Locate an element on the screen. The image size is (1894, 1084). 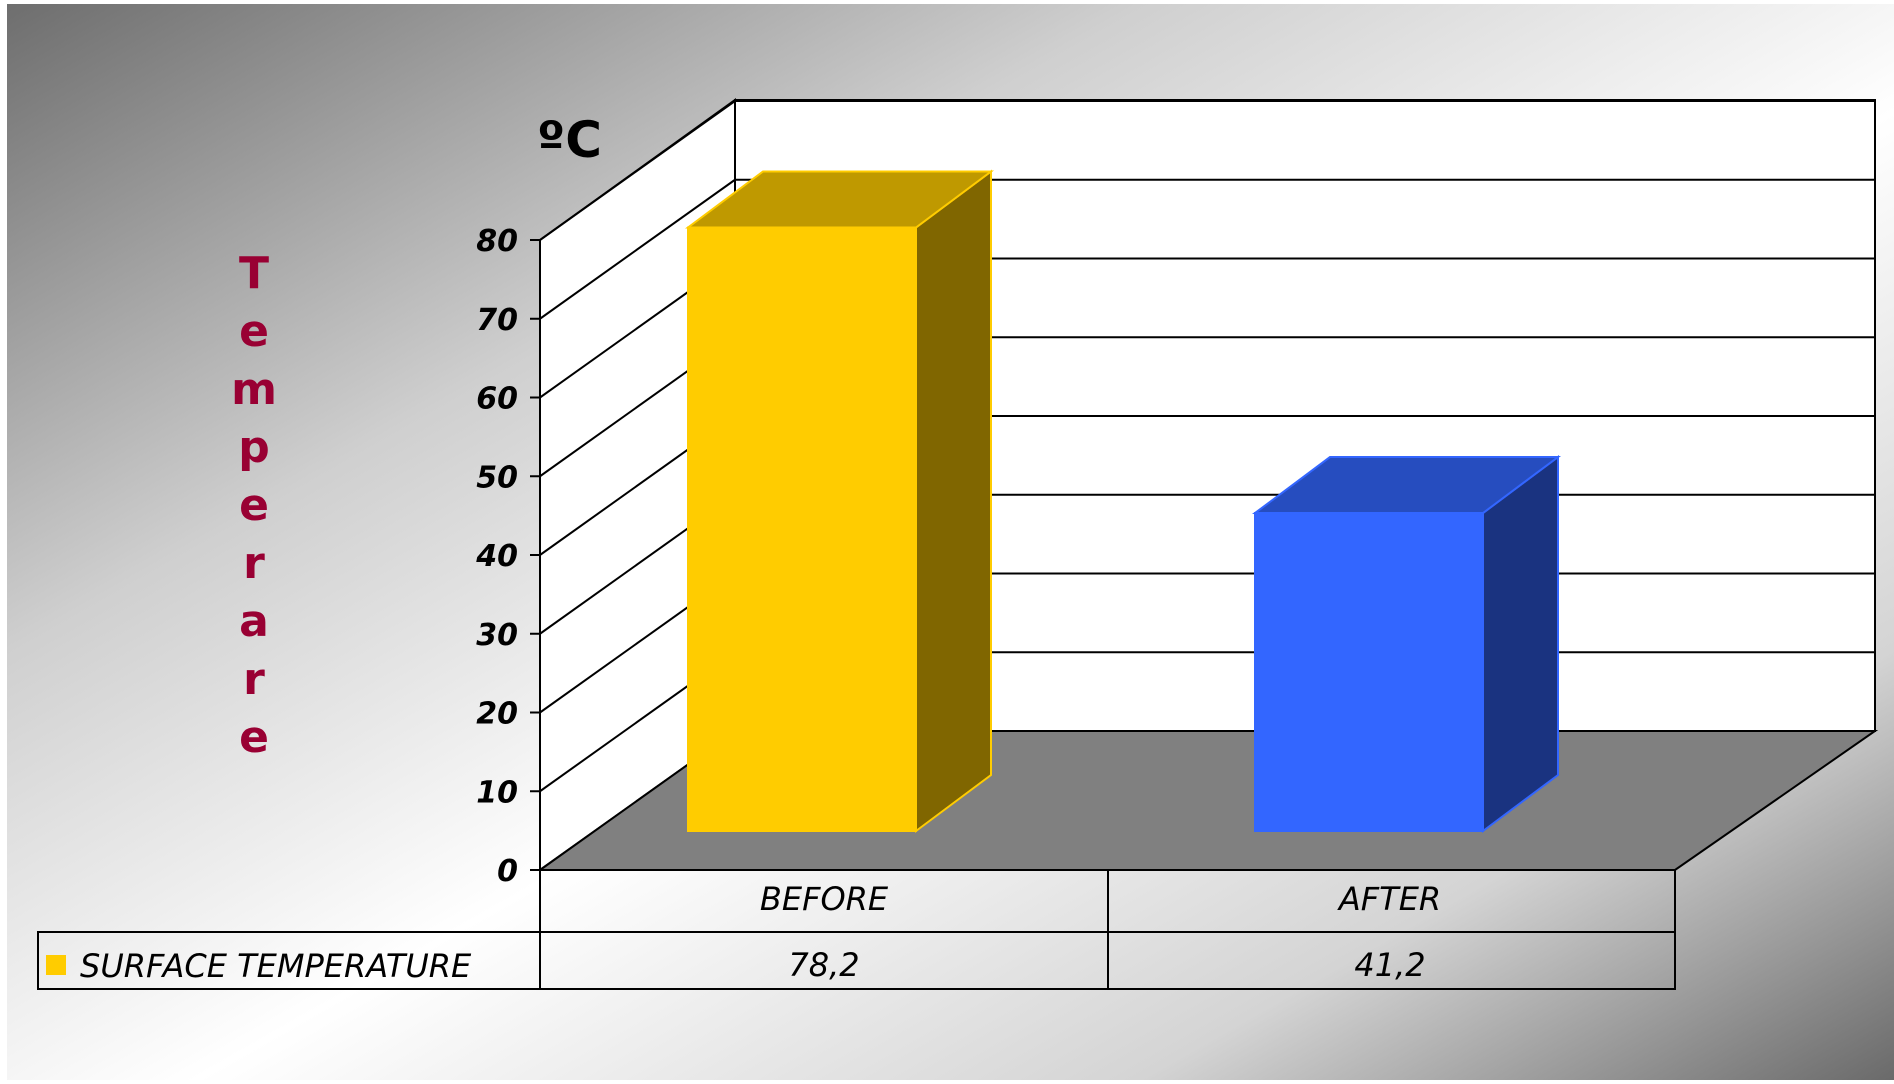
bar-after is located at coordinates (1406, 644).